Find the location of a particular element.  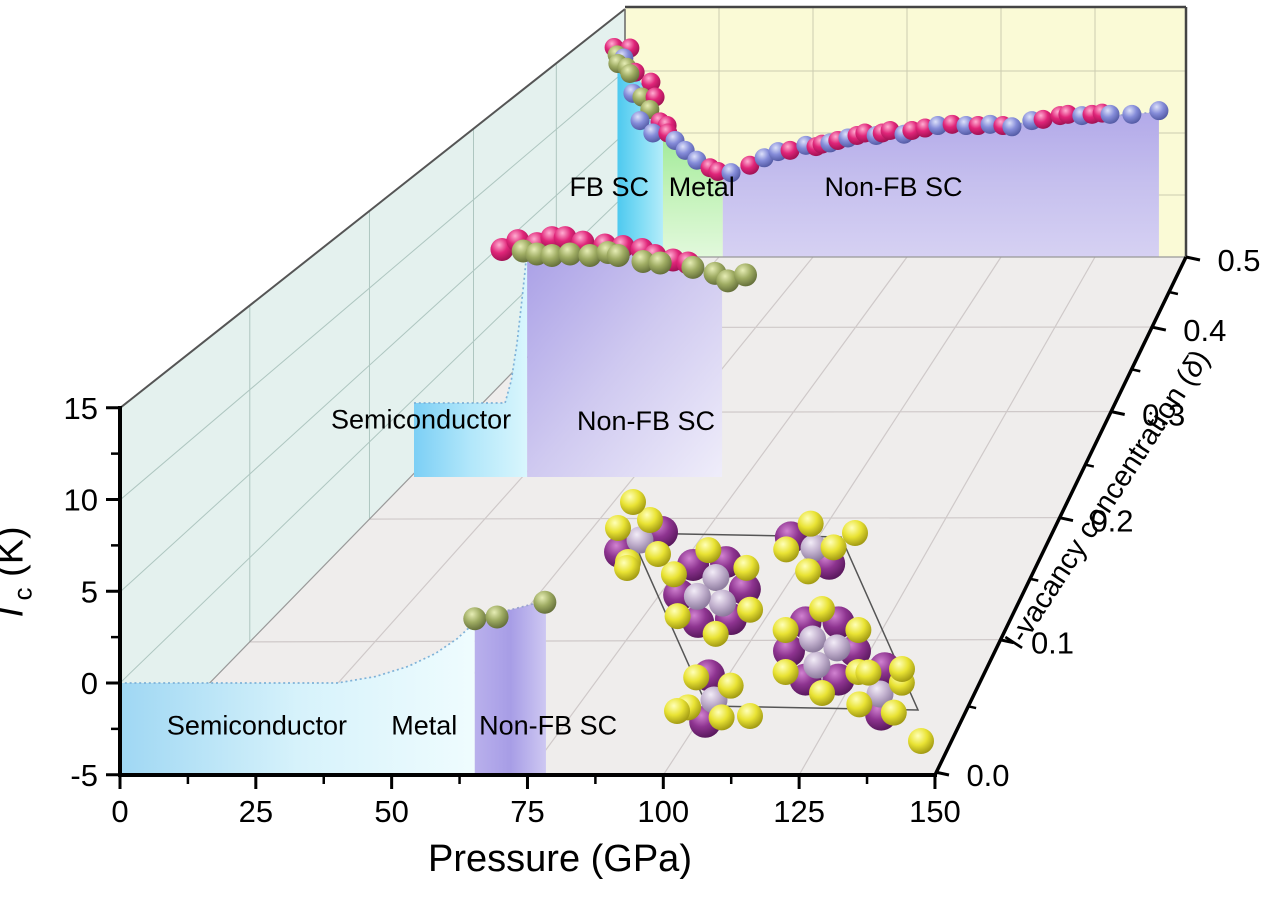

tc-tick-label: -5 is located at coordinates (84, 775).